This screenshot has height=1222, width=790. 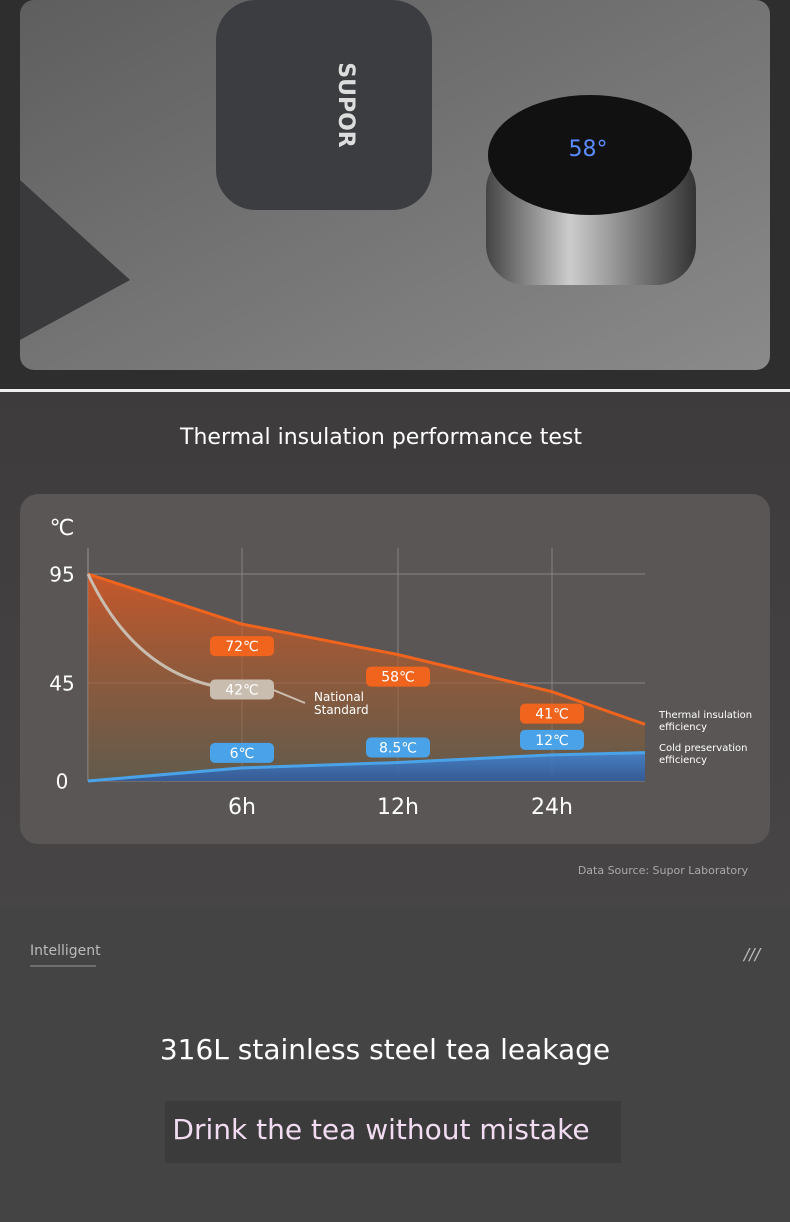 What do you see at coordinates (703, 754) in the screenshot?
I see `legend-entry: Cold preservation efficiency` at bounding box center [703, 754].